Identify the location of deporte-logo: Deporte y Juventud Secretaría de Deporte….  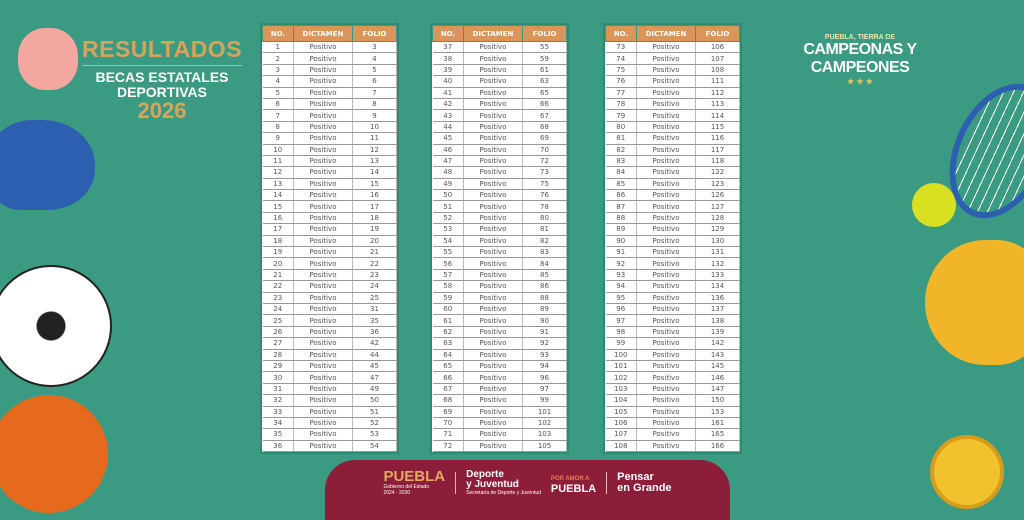
(503, 483).